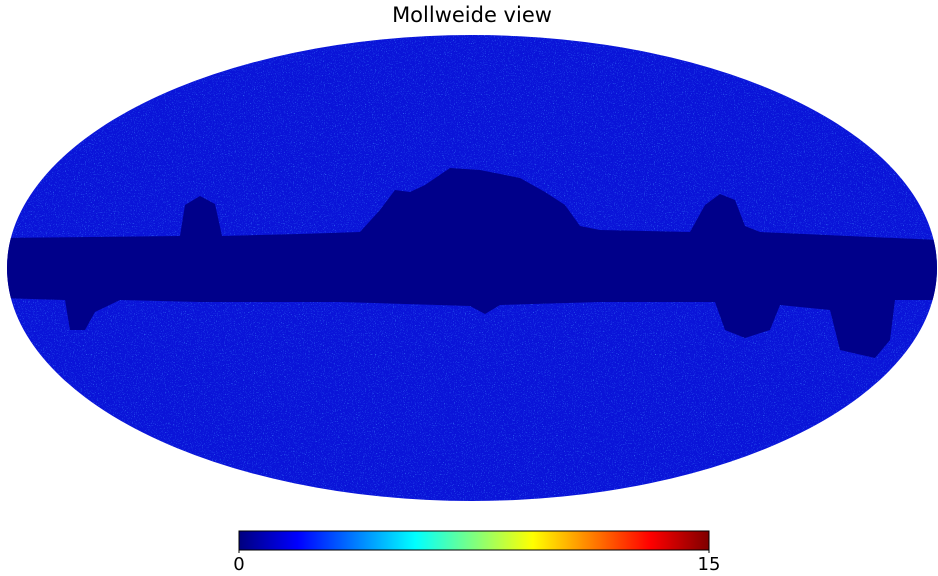 The width and height of the screenshot is (938, 576). What do you see at coordinates (709, 564) in the screenshot?
I see `colorbar-tick-label: 15` at bounding box center [709, 564].